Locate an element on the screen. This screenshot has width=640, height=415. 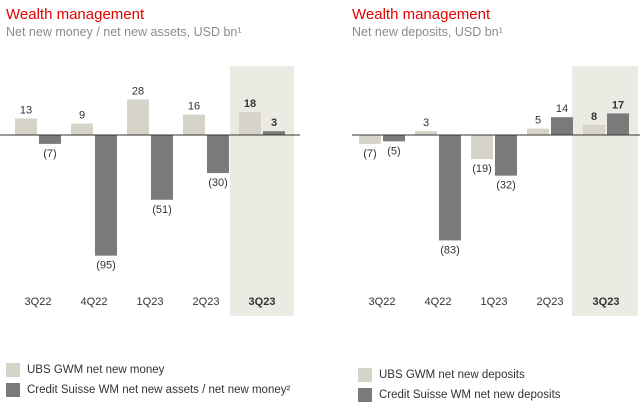
chart-subtitle: Net new deposits, USD bn¹ is located at coordinates (427, 32).